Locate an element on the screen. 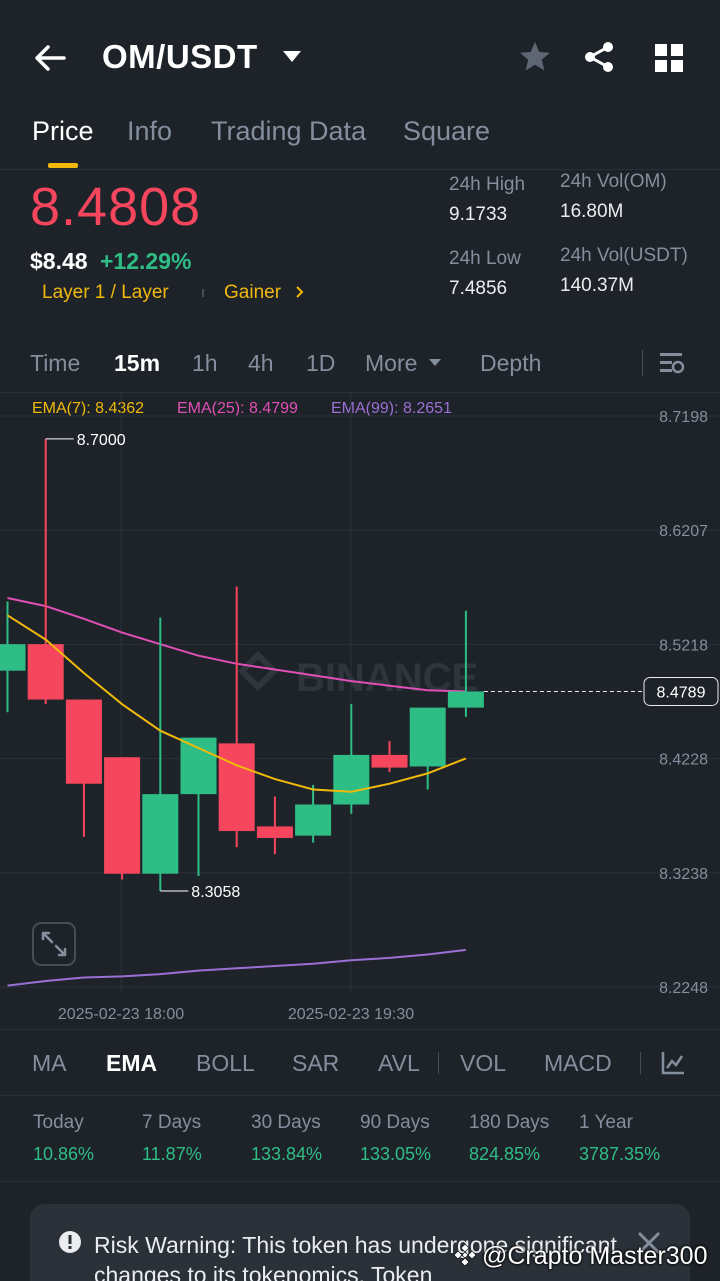 Image resolution: width=720 pixels, height=1281 pixels. stat-low-value: 7.4856 is located at coordinates (478, 288).